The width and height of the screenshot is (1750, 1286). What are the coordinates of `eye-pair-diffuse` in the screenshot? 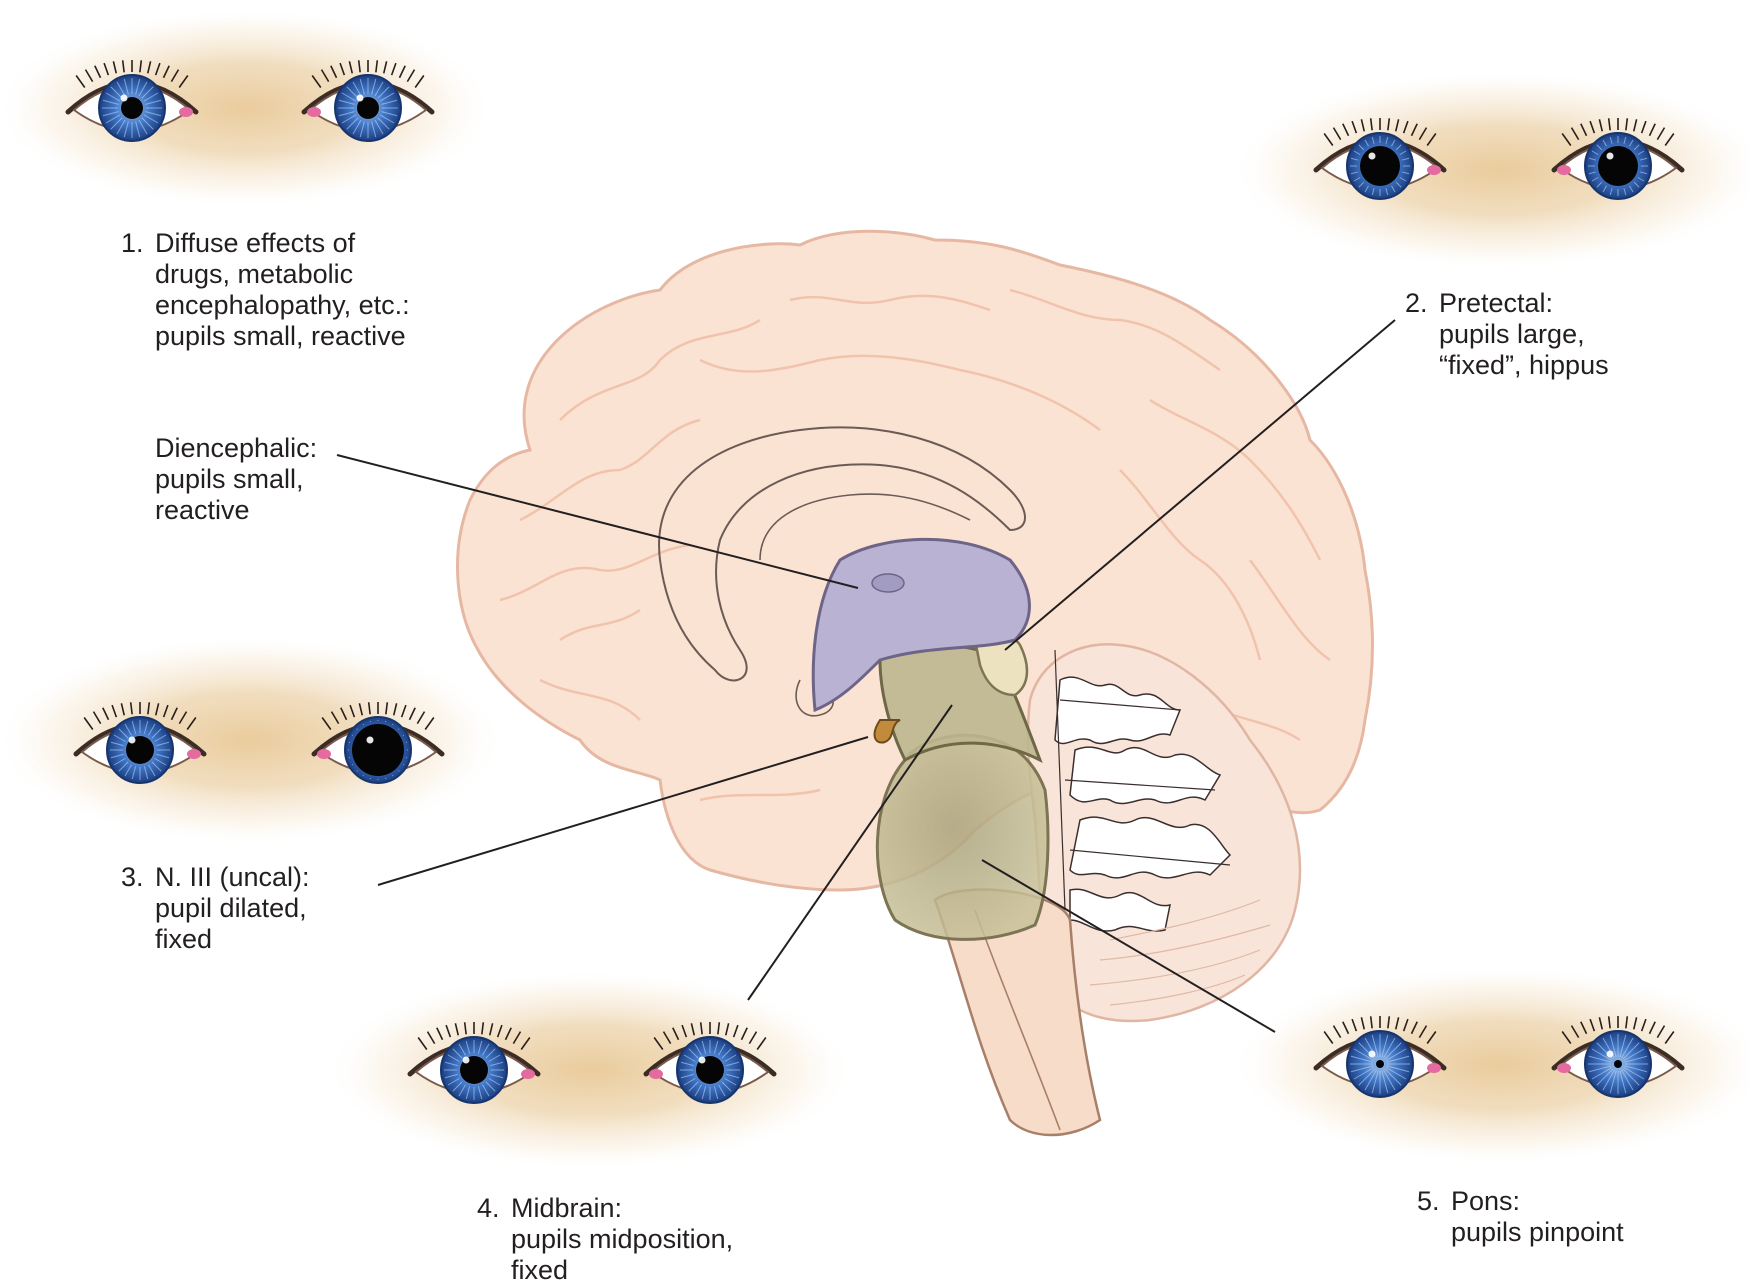 It's located at (247, 108).